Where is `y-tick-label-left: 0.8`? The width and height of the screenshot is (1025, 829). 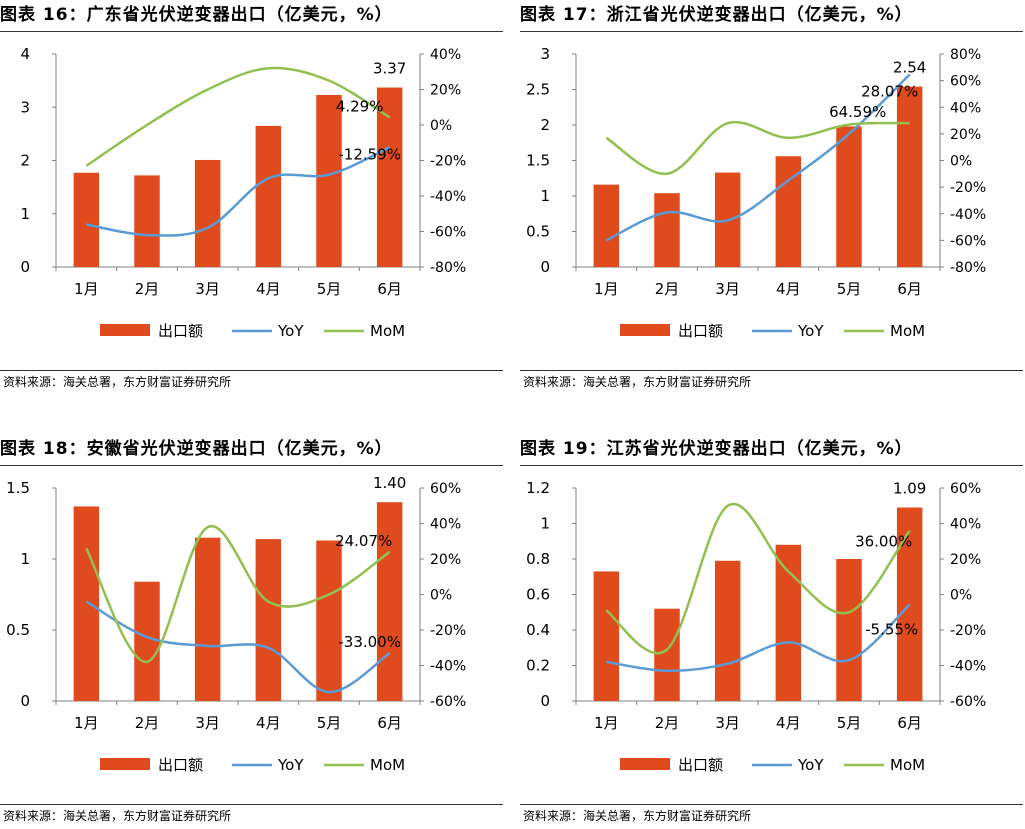 y-tick-label-left: 0.8 is located at coordinates (538, 559).